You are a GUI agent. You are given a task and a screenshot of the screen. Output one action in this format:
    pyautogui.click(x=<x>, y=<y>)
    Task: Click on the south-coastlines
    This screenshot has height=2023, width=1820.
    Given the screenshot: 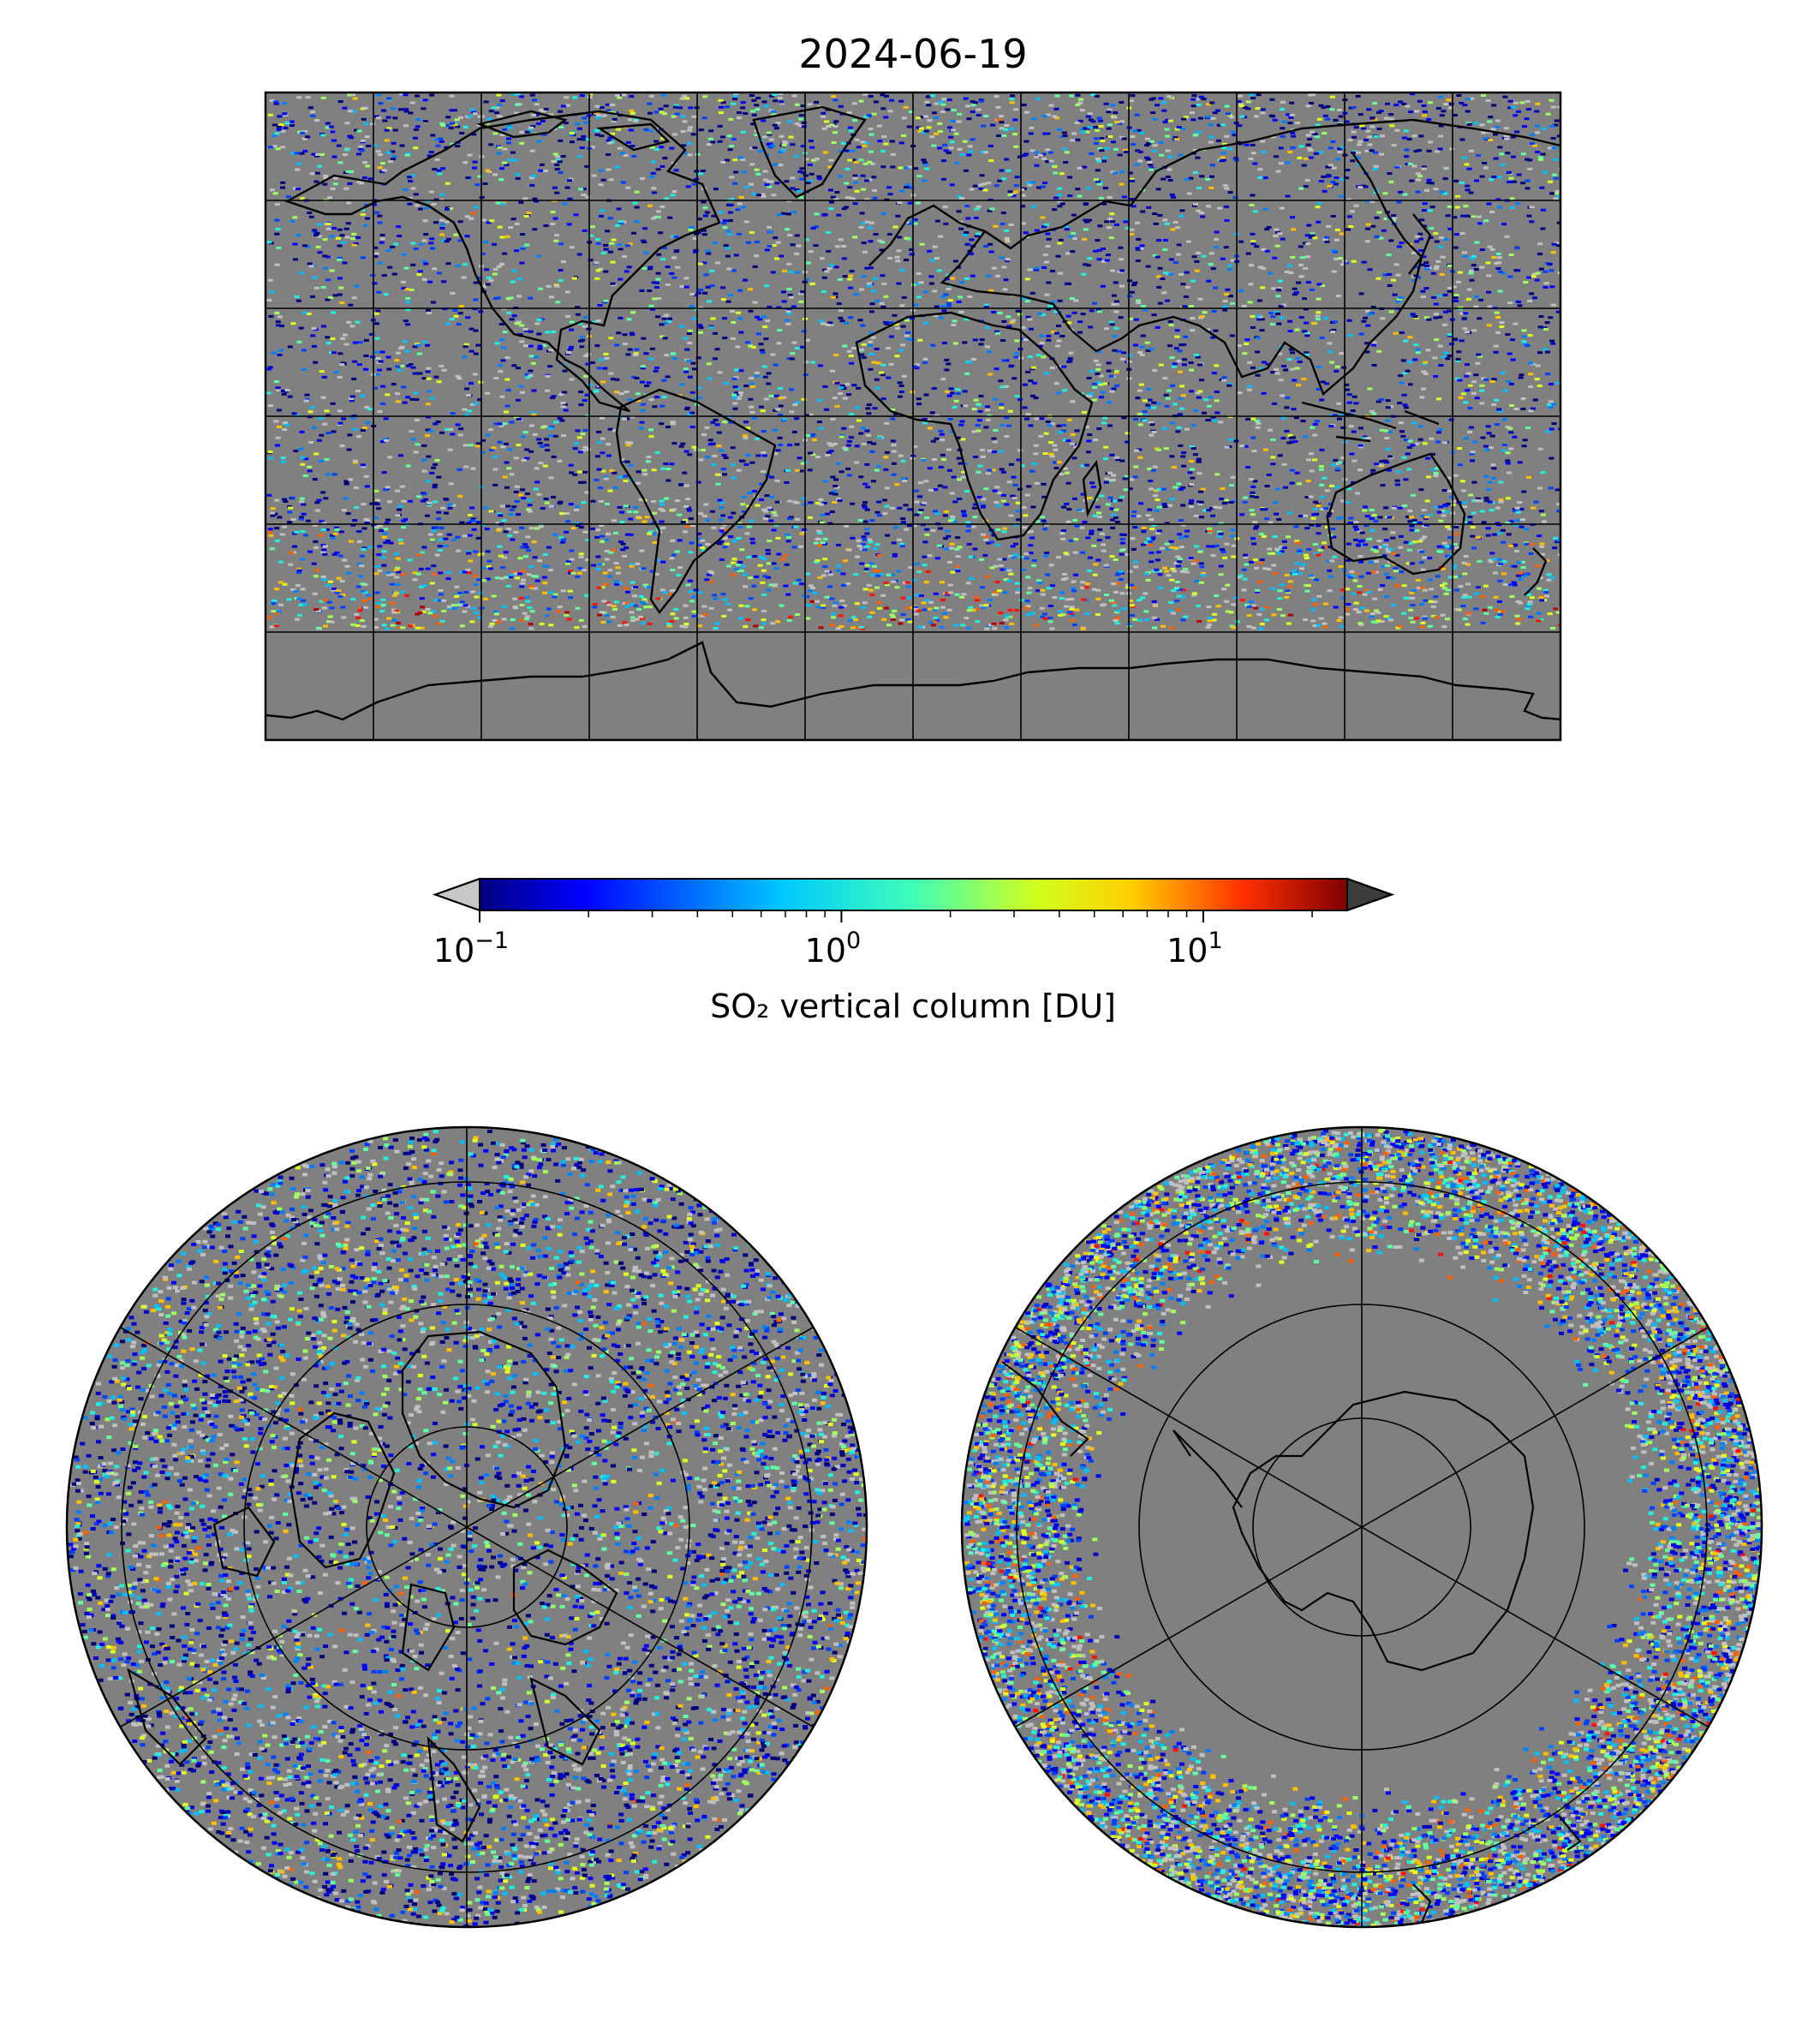 What is the action you would take?
    pyautogui.click(x=1291, y=1642)
    